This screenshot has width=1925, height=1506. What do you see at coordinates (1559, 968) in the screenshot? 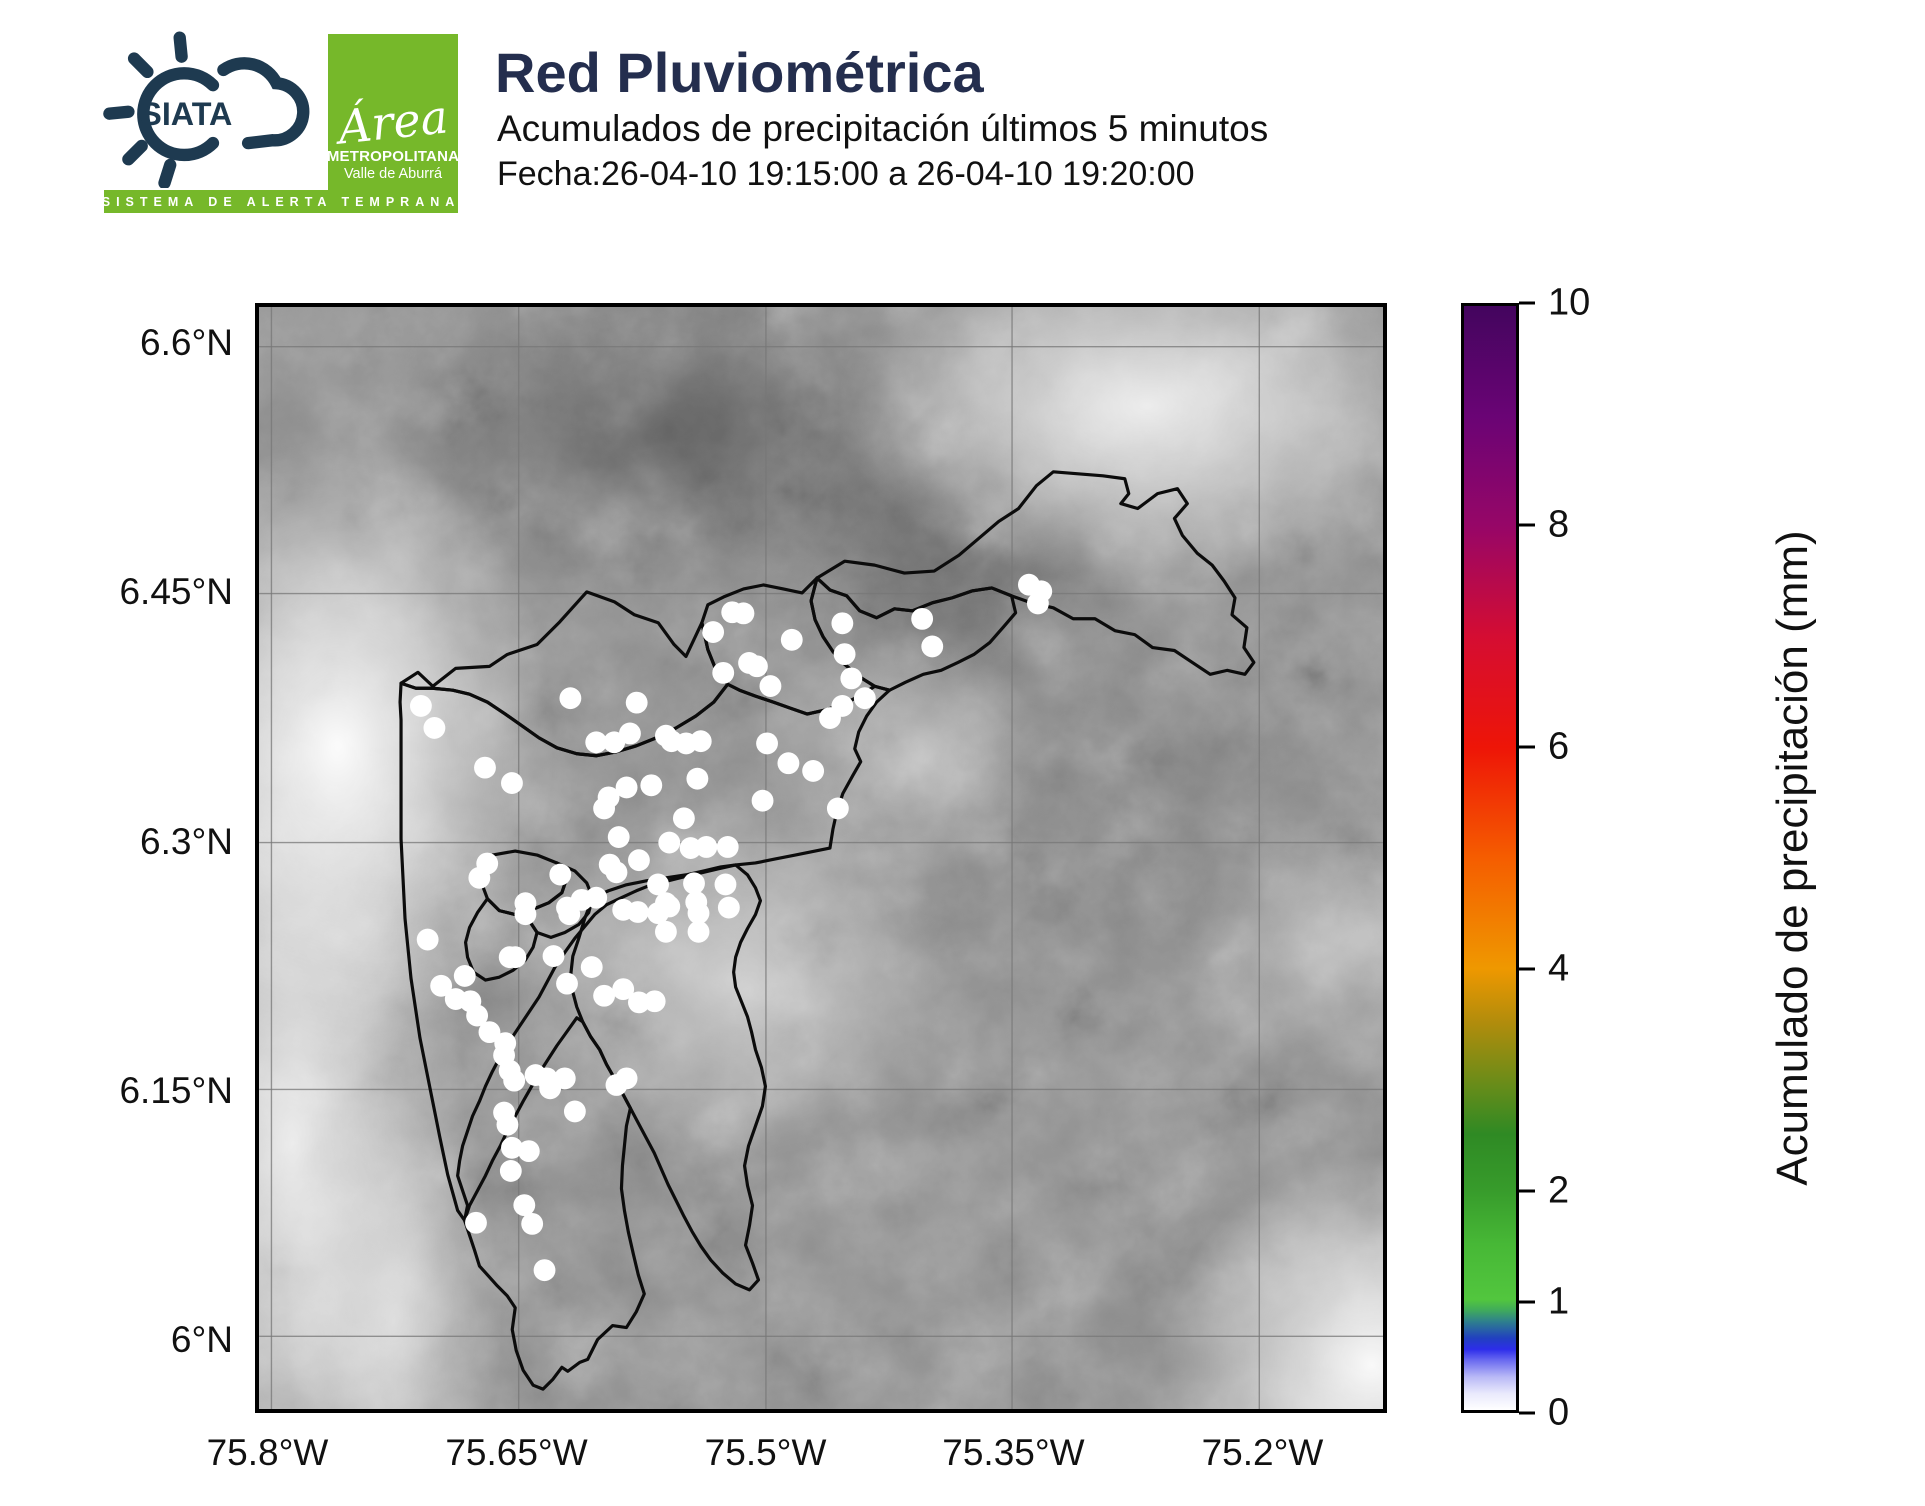
I see `colorbar-tick-label: 4` at bounding box center [1559, 968].